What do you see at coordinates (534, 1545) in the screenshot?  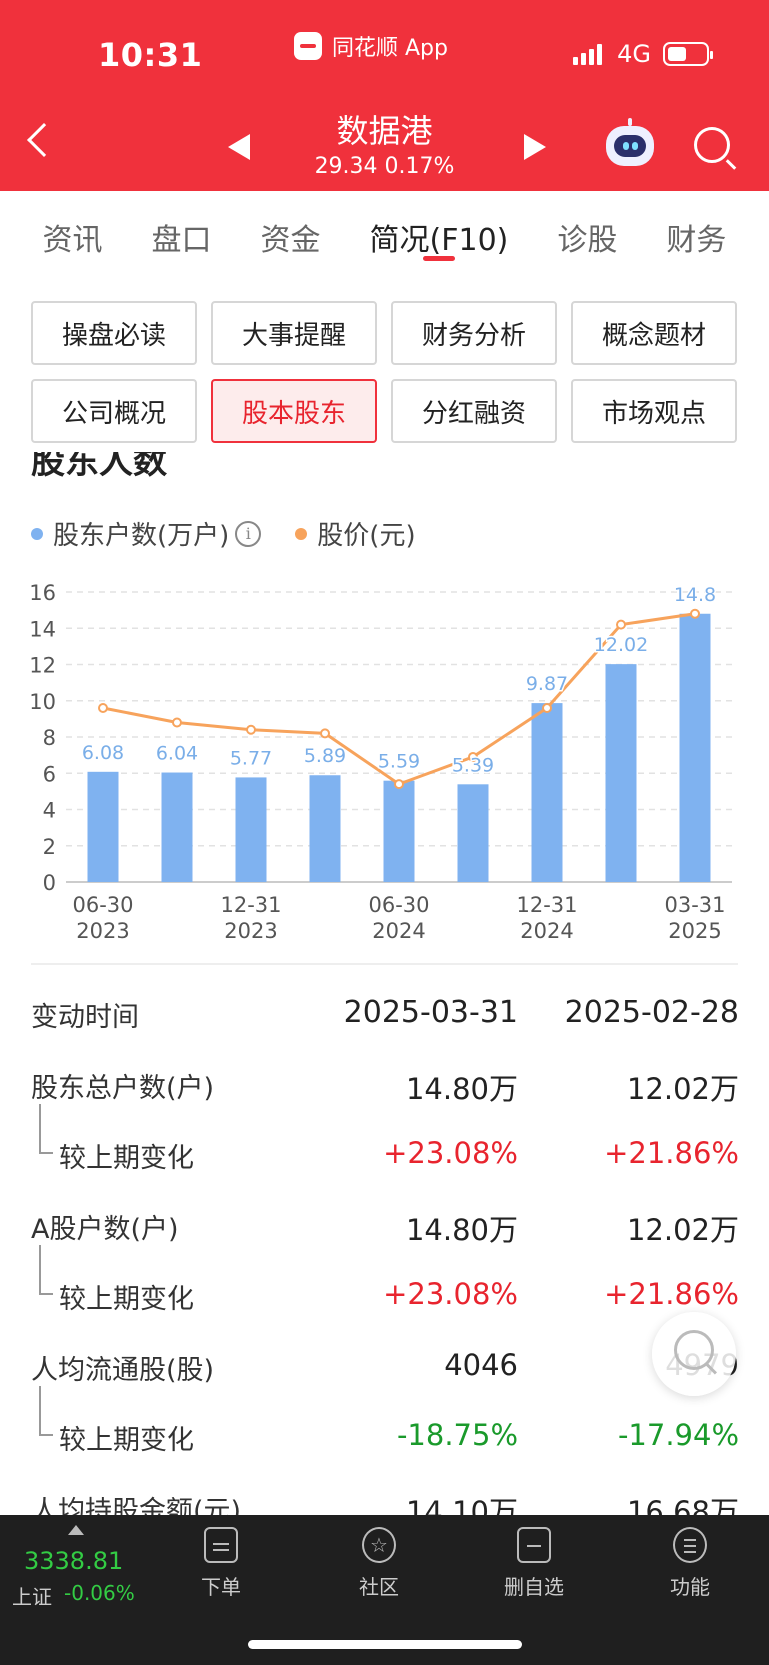 I see `remove-watchlist-icon` at bounding box center [534, 1545].